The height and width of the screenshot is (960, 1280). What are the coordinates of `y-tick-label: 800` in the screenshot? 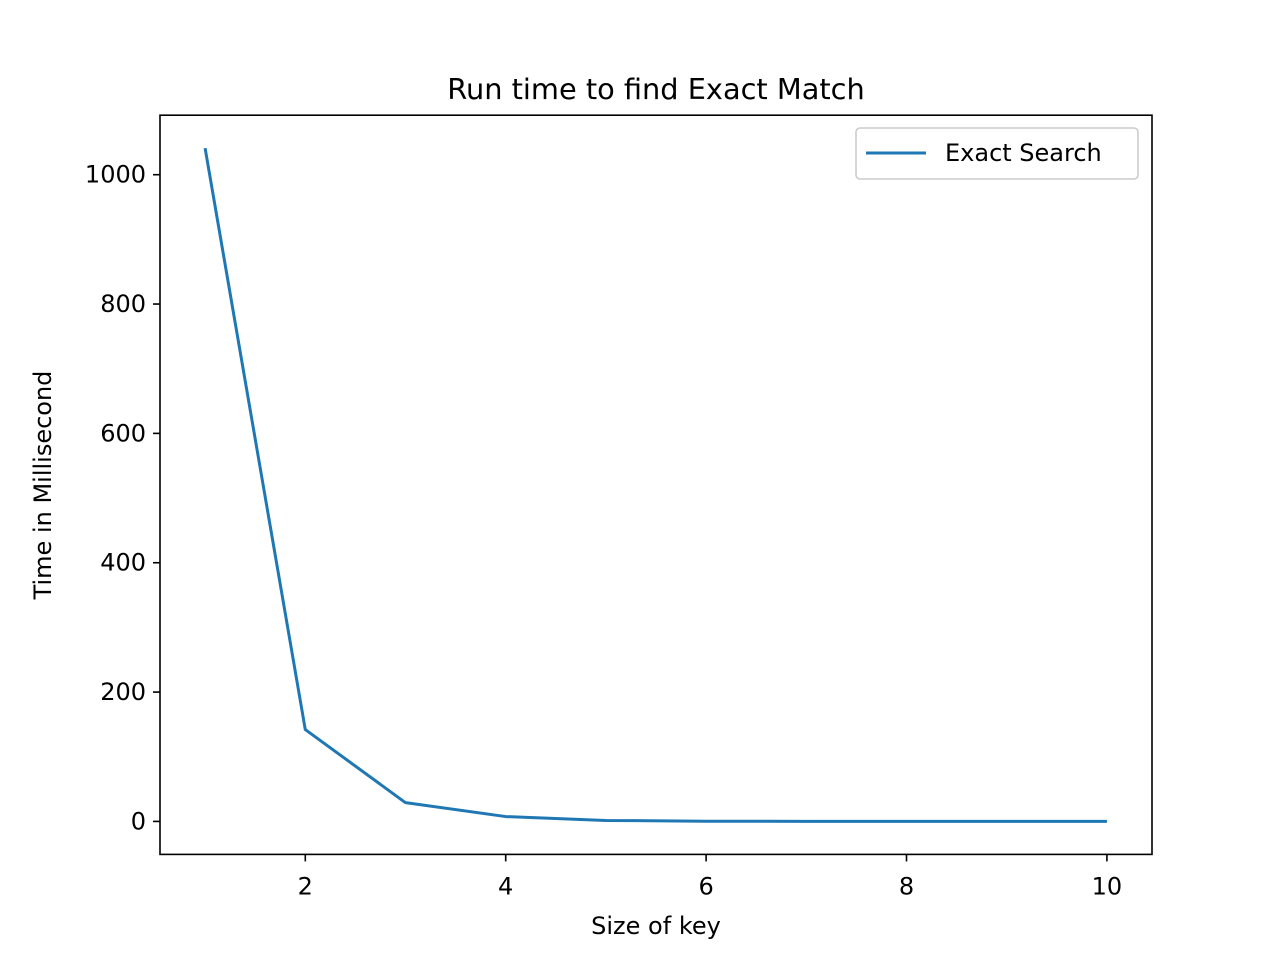 It's located at (123, 304).